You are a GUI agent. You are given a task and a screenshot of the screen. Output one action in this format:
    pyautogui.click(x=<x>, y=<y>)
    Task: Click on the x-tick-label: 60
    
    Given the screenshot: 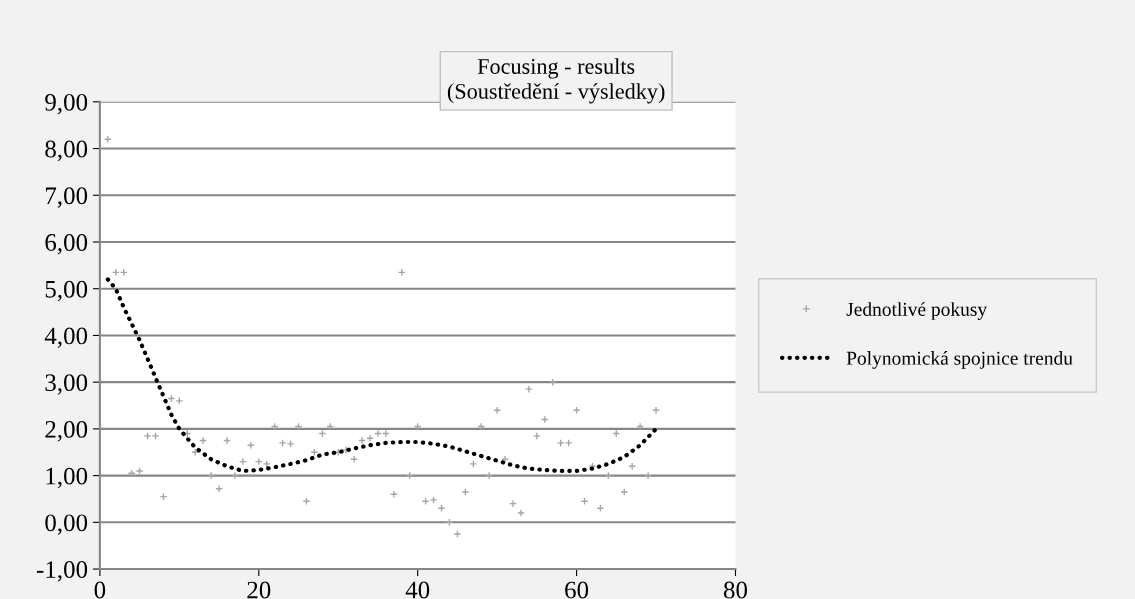 What is the action you would take?
    pyautogui.click(x=577, y=590)
    